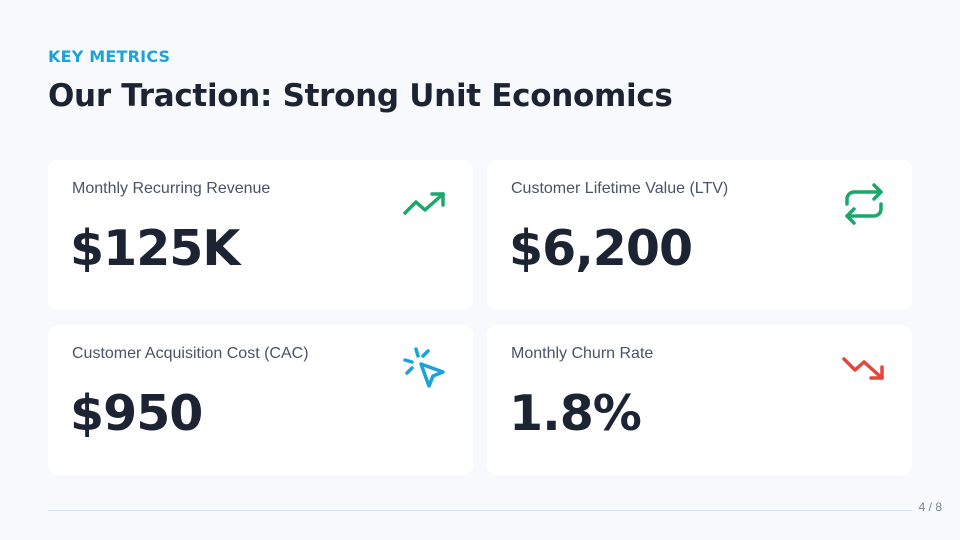 This screenshot has height=540, width=960. I want to click on metric-card-ltv: Customer Lifetime Value (LTV) $6,200, so click(699, 235).